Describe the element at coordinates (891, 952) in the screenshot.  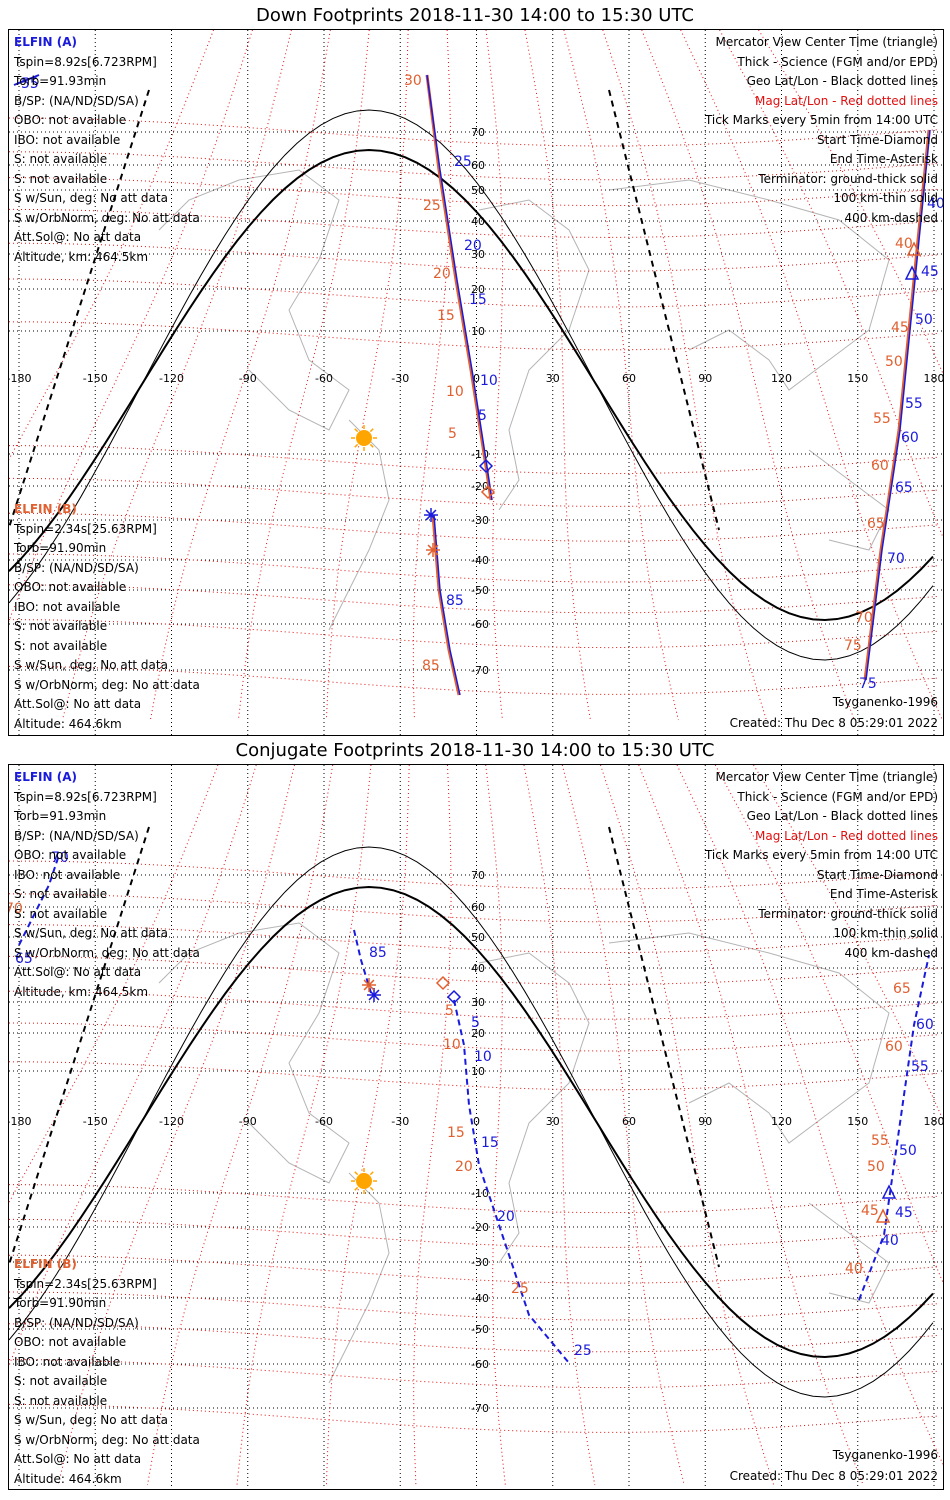
I see `legend-line: 400 km-dashed` at that location.